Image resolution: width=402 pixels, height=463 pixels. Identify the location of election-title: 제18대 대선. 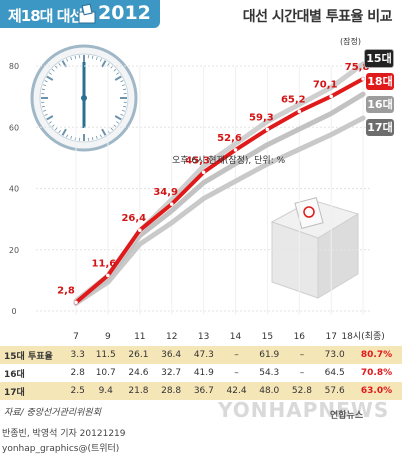
(45, 16).